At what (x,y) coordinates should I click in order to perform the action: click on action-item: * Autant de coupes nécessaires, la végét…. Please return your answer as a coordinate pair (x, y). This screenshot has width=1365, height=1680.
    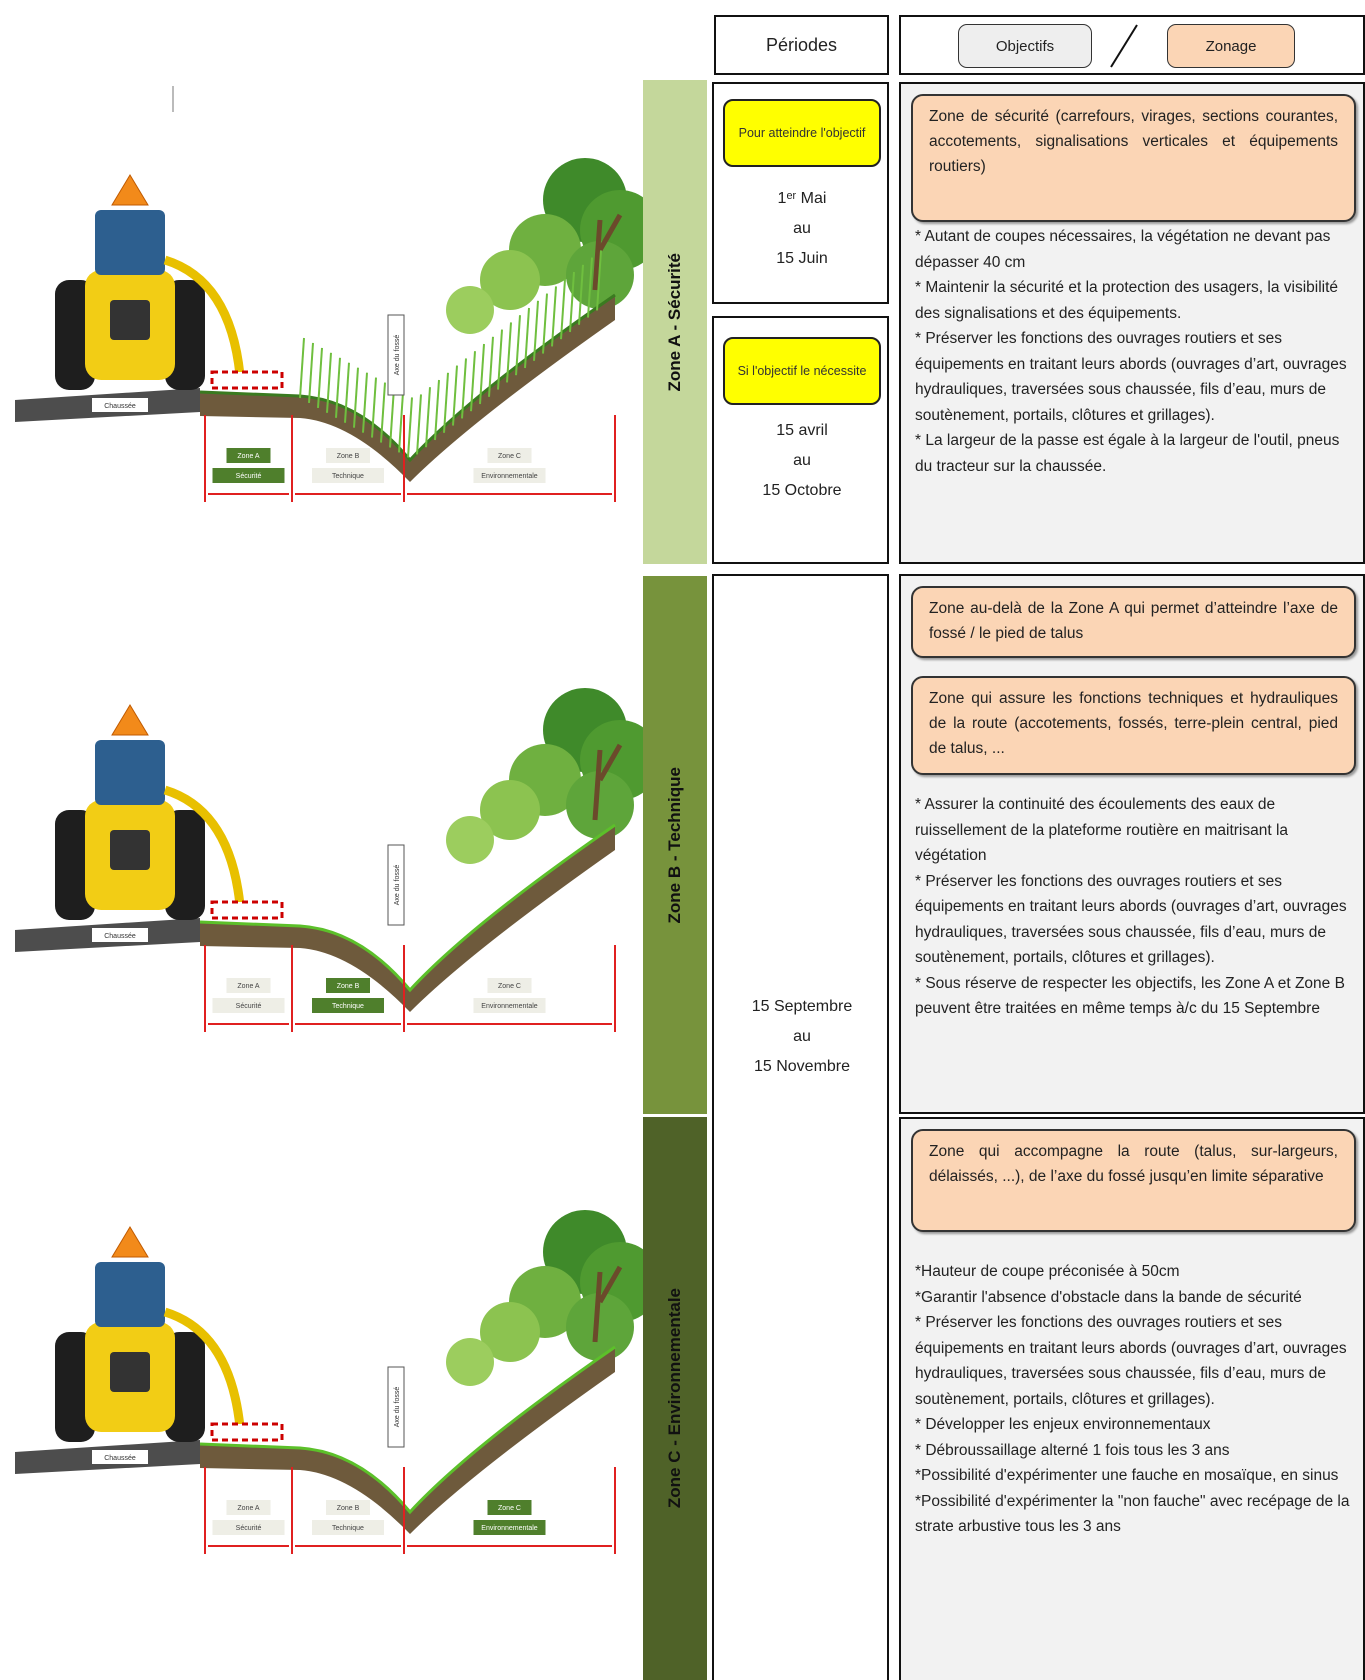
    Looking at the image, I should click on (1123, 249).